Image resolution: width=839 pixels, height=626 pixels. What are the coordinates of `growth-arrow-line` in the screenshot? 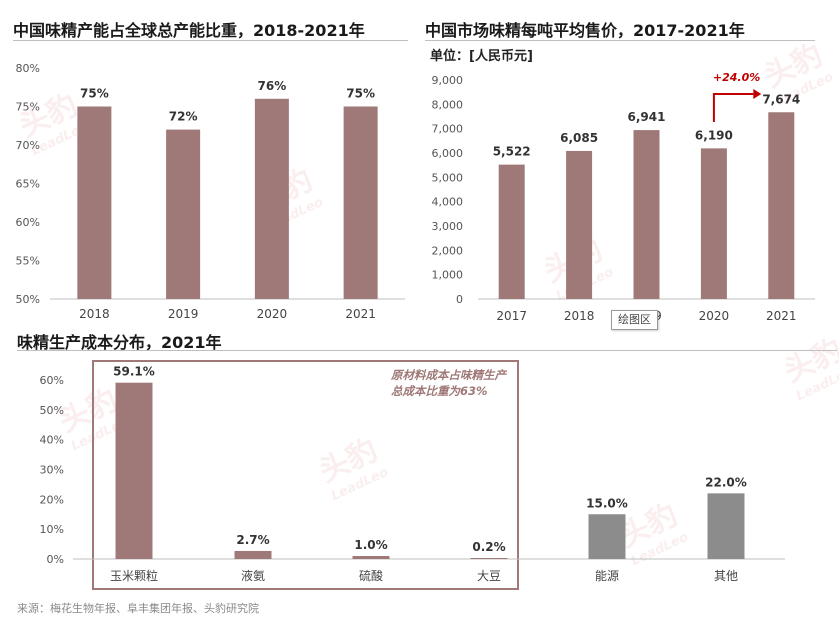 It's located at (733, 107).